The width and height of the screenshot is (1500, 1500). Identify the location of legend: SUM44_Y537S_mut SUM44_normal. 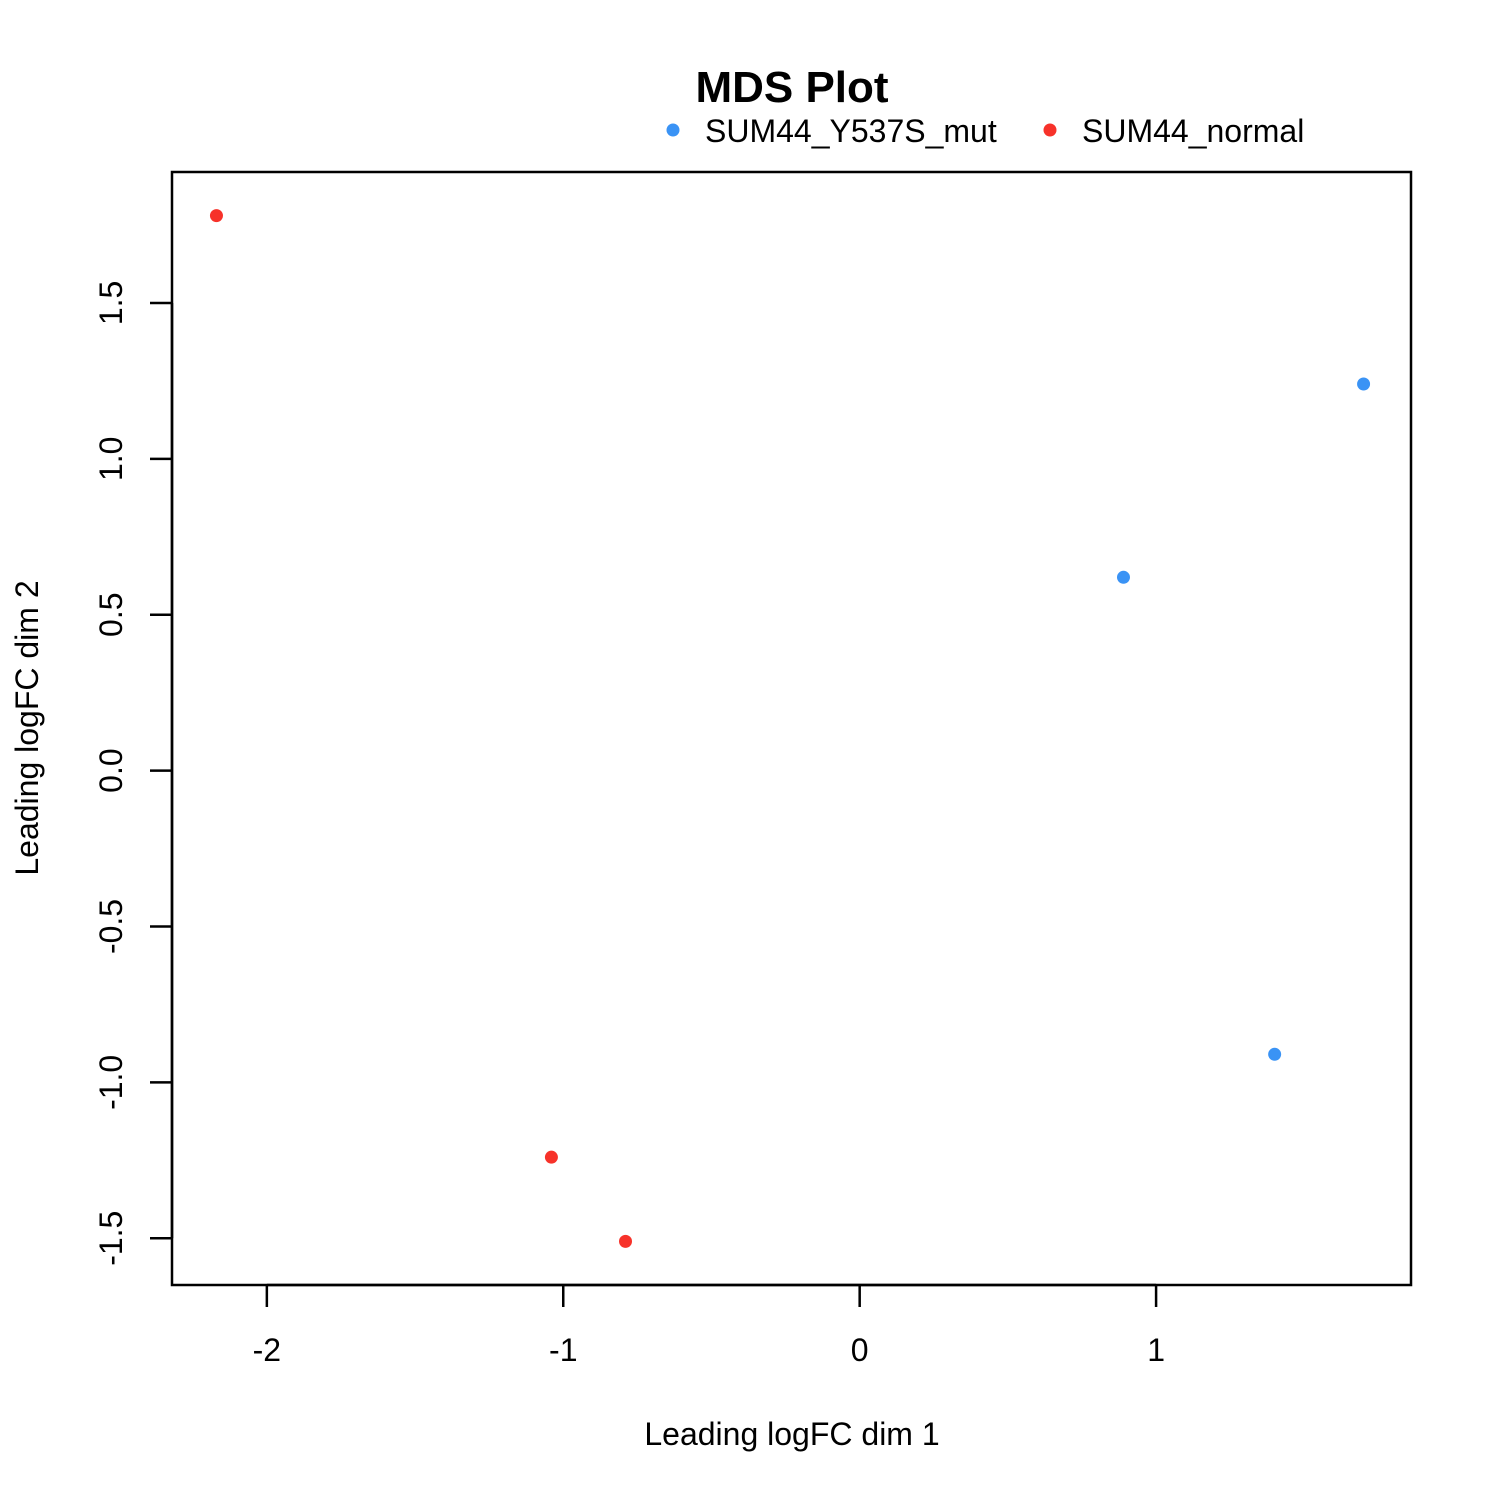
(985, 131).